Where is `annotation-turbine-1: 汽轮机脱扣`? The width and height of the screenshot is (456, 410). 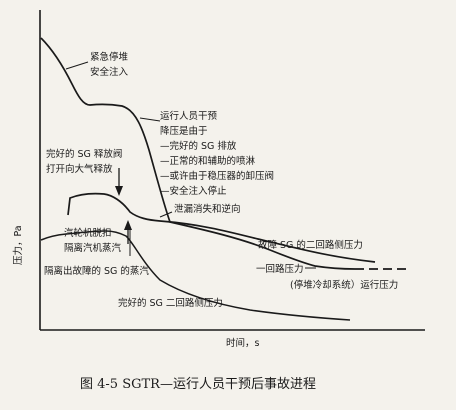
annotation-turbine-1: 汽轮机脱扣 is located at coordinates (88, 233).